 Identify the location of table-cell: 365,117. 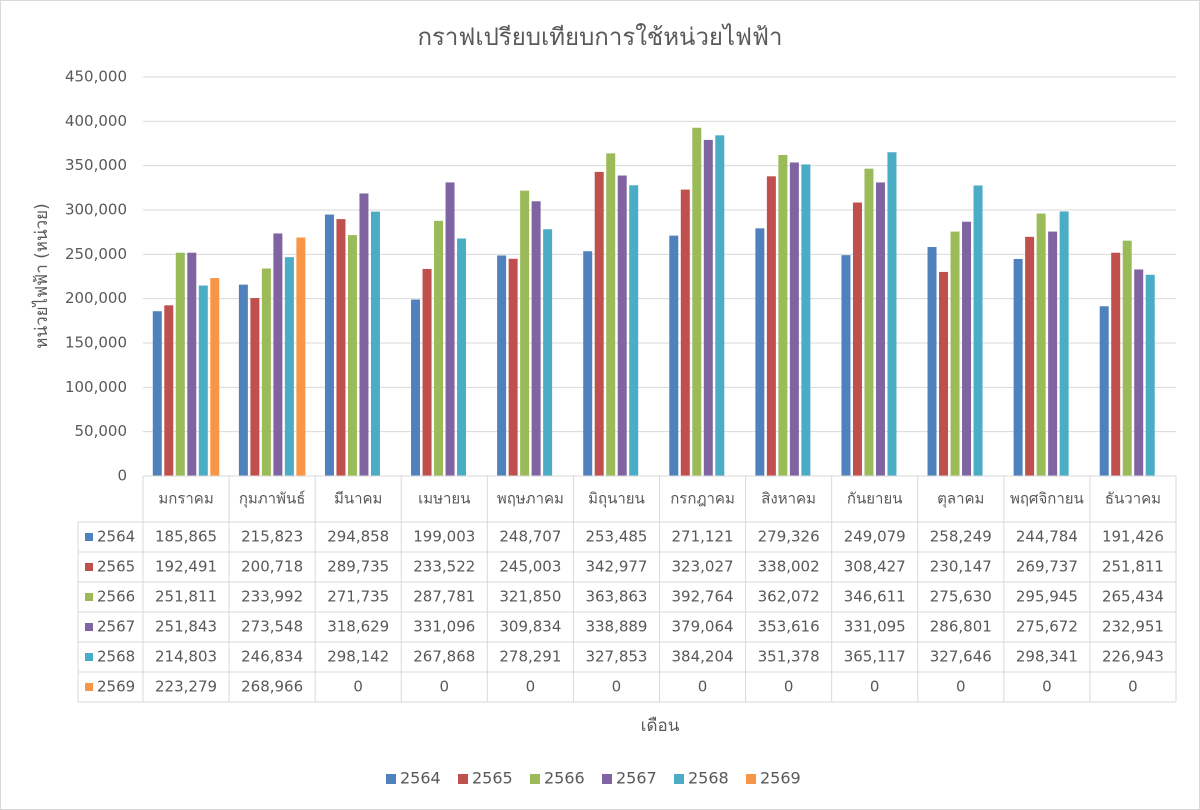
(875, 657).